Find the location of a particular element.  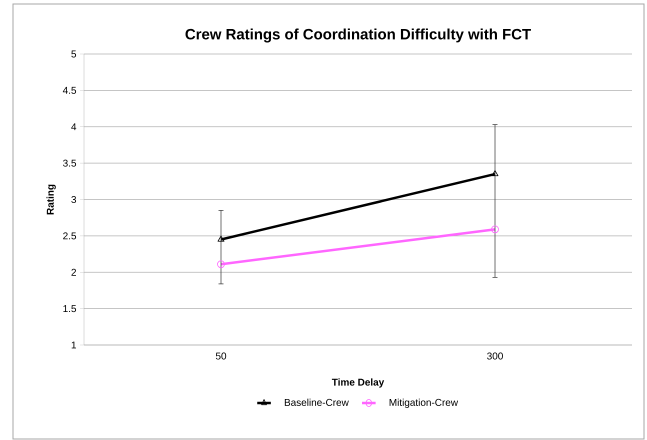

y-tick-label: 3.5 is located at coordinates (69, 163).